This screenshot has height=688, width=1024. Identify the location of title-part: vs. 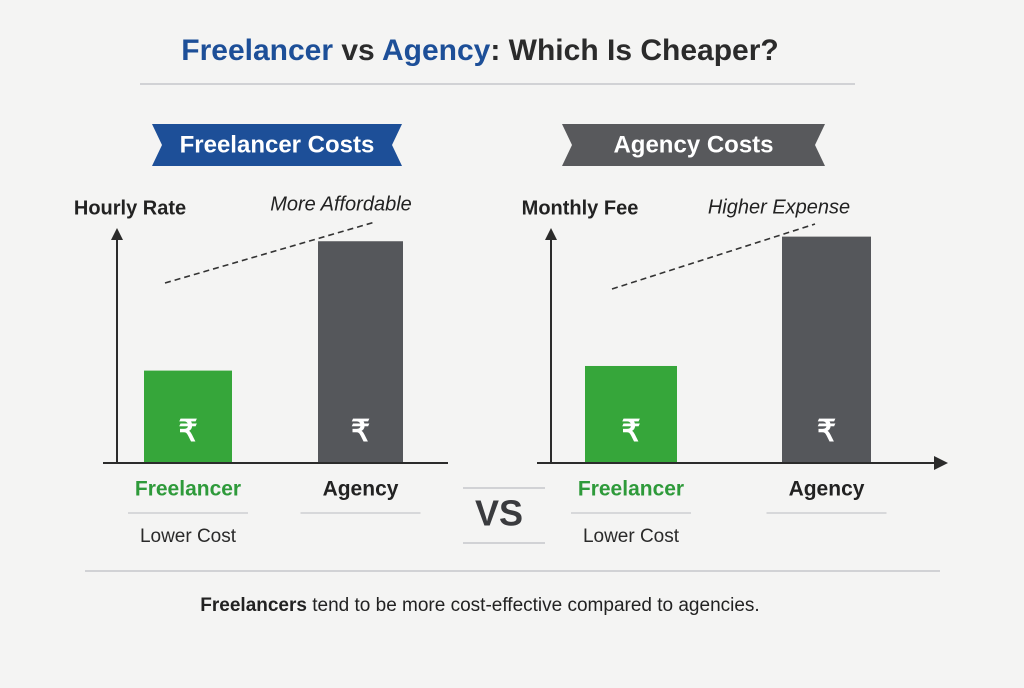
(357, 50).